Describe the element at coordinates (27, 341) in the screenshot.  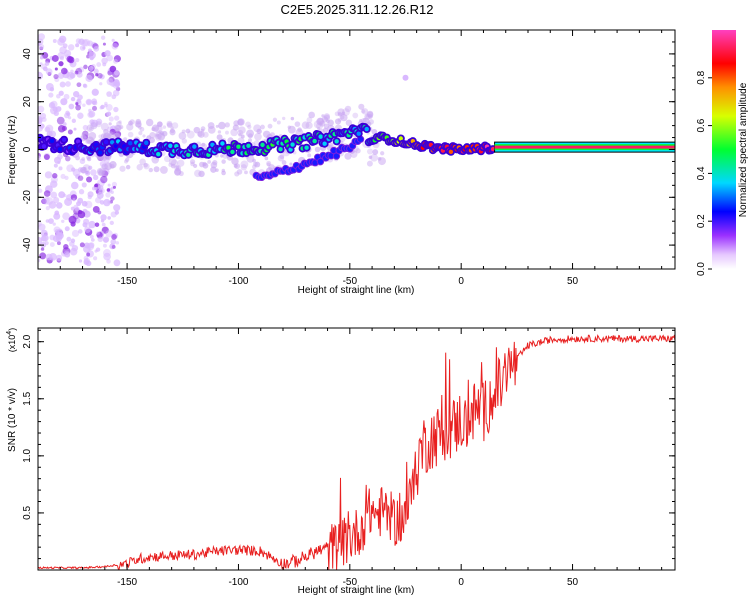
I see `y-tick-label: 2.0` at that location.